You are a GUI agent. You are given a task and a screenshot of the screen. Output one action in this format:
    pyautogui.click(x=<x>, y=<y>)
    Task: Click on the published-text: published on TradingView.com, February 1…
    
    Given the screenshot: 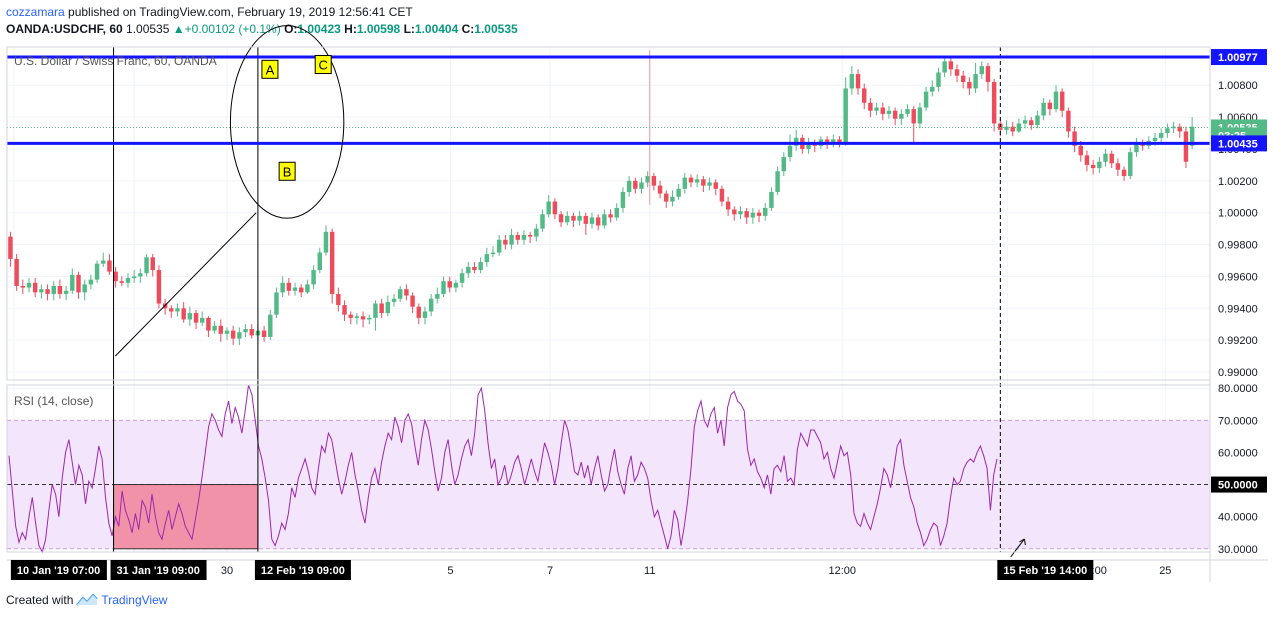 What is the action you would take?
    pyautogui.click(x=240, y=12)
    